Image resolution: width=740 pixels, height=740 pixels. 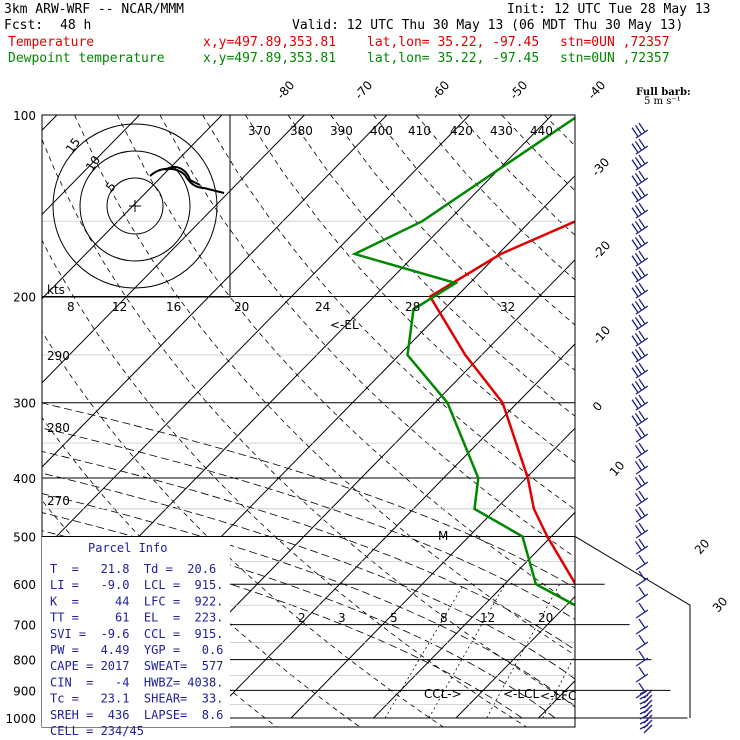 I want to click on level-annotation: CCL->, so click(x=443, y=694).